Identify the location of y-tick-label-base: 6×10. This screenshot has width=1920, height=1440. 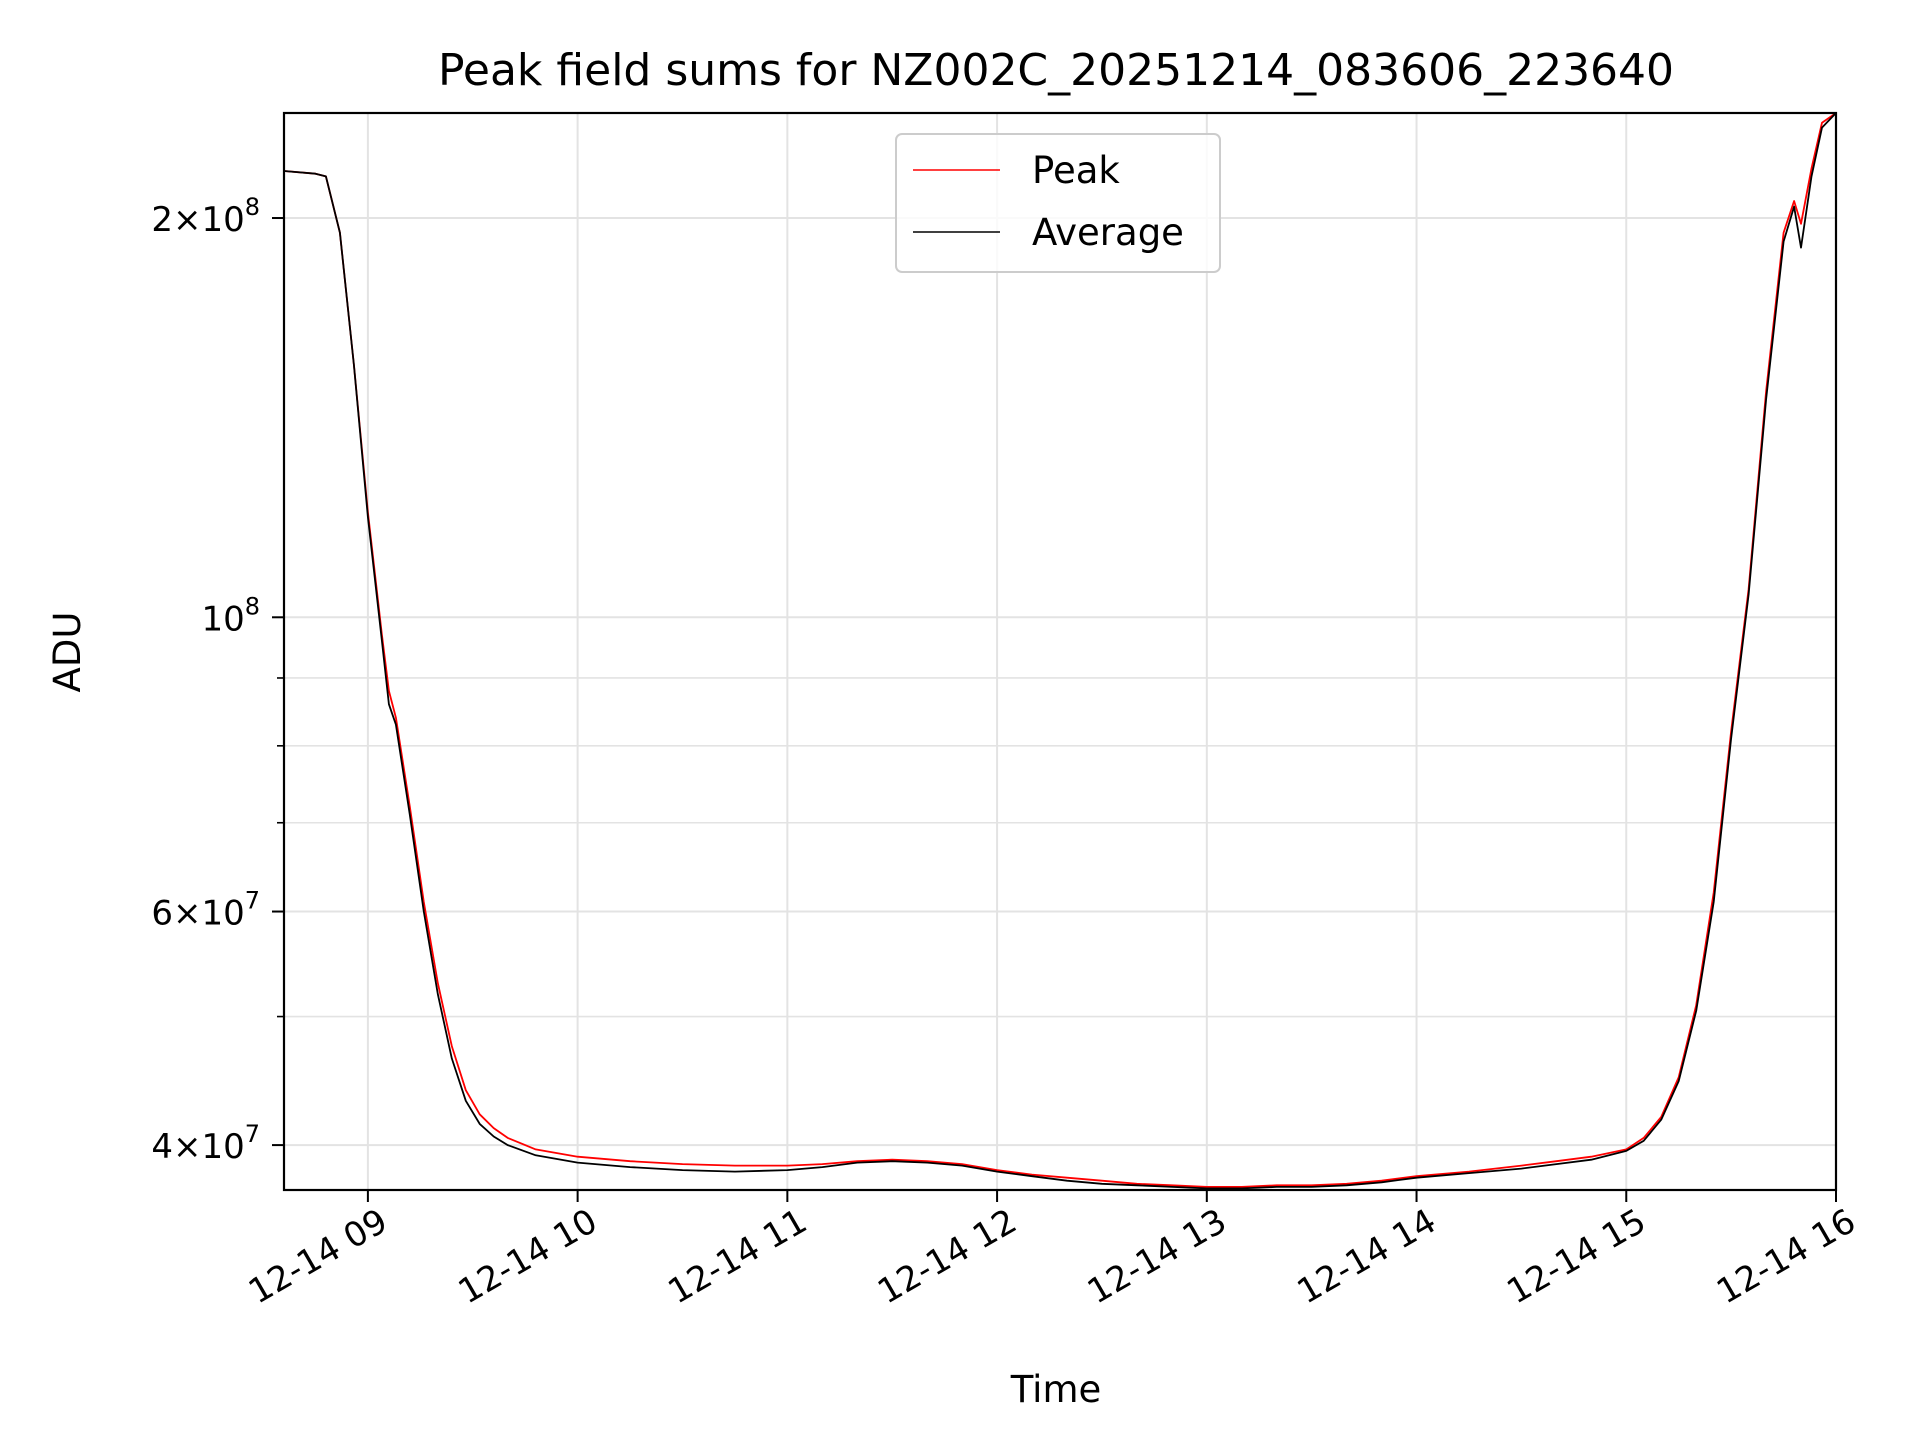
(197, 914).